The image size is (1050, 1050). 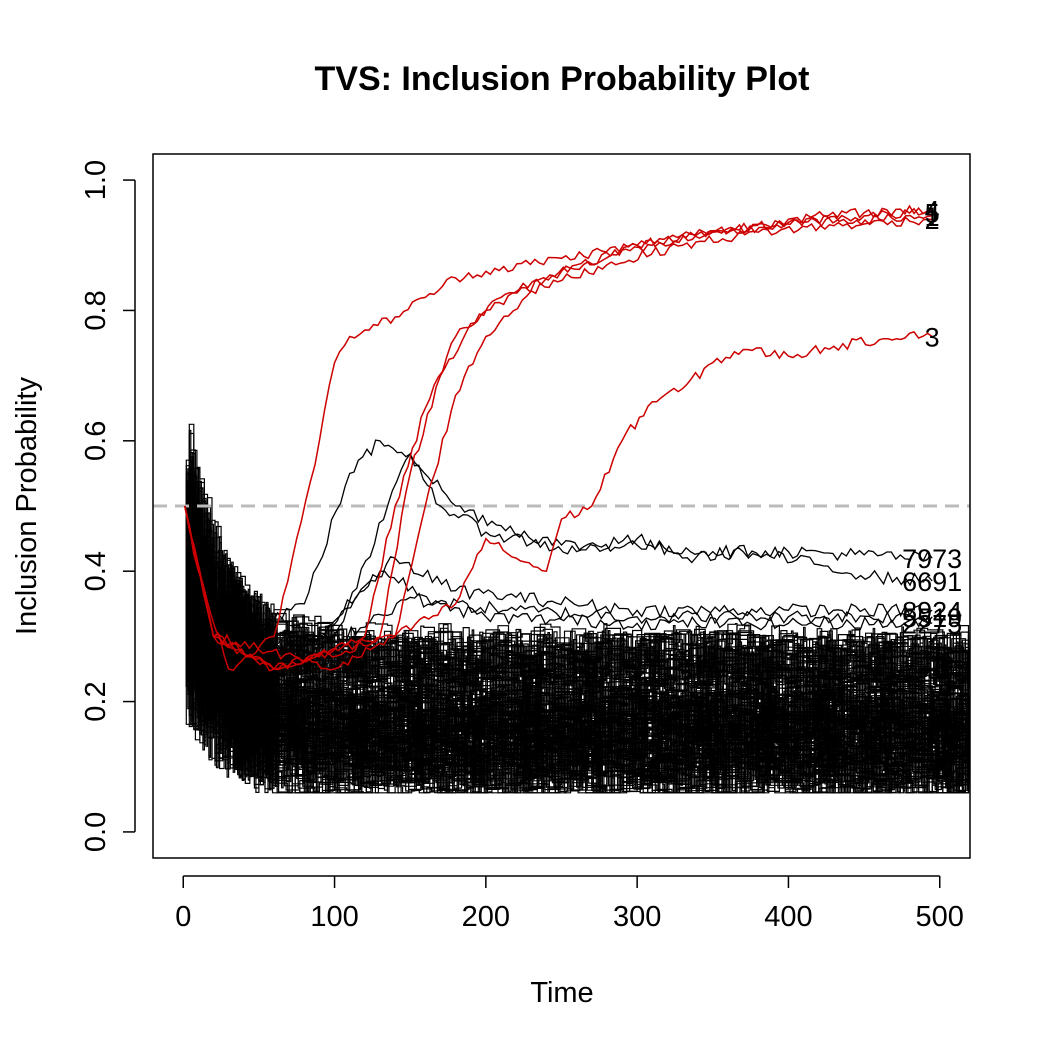 I want to click on y-axis-label: Inclusion Probability, so click(x=27, y=506).